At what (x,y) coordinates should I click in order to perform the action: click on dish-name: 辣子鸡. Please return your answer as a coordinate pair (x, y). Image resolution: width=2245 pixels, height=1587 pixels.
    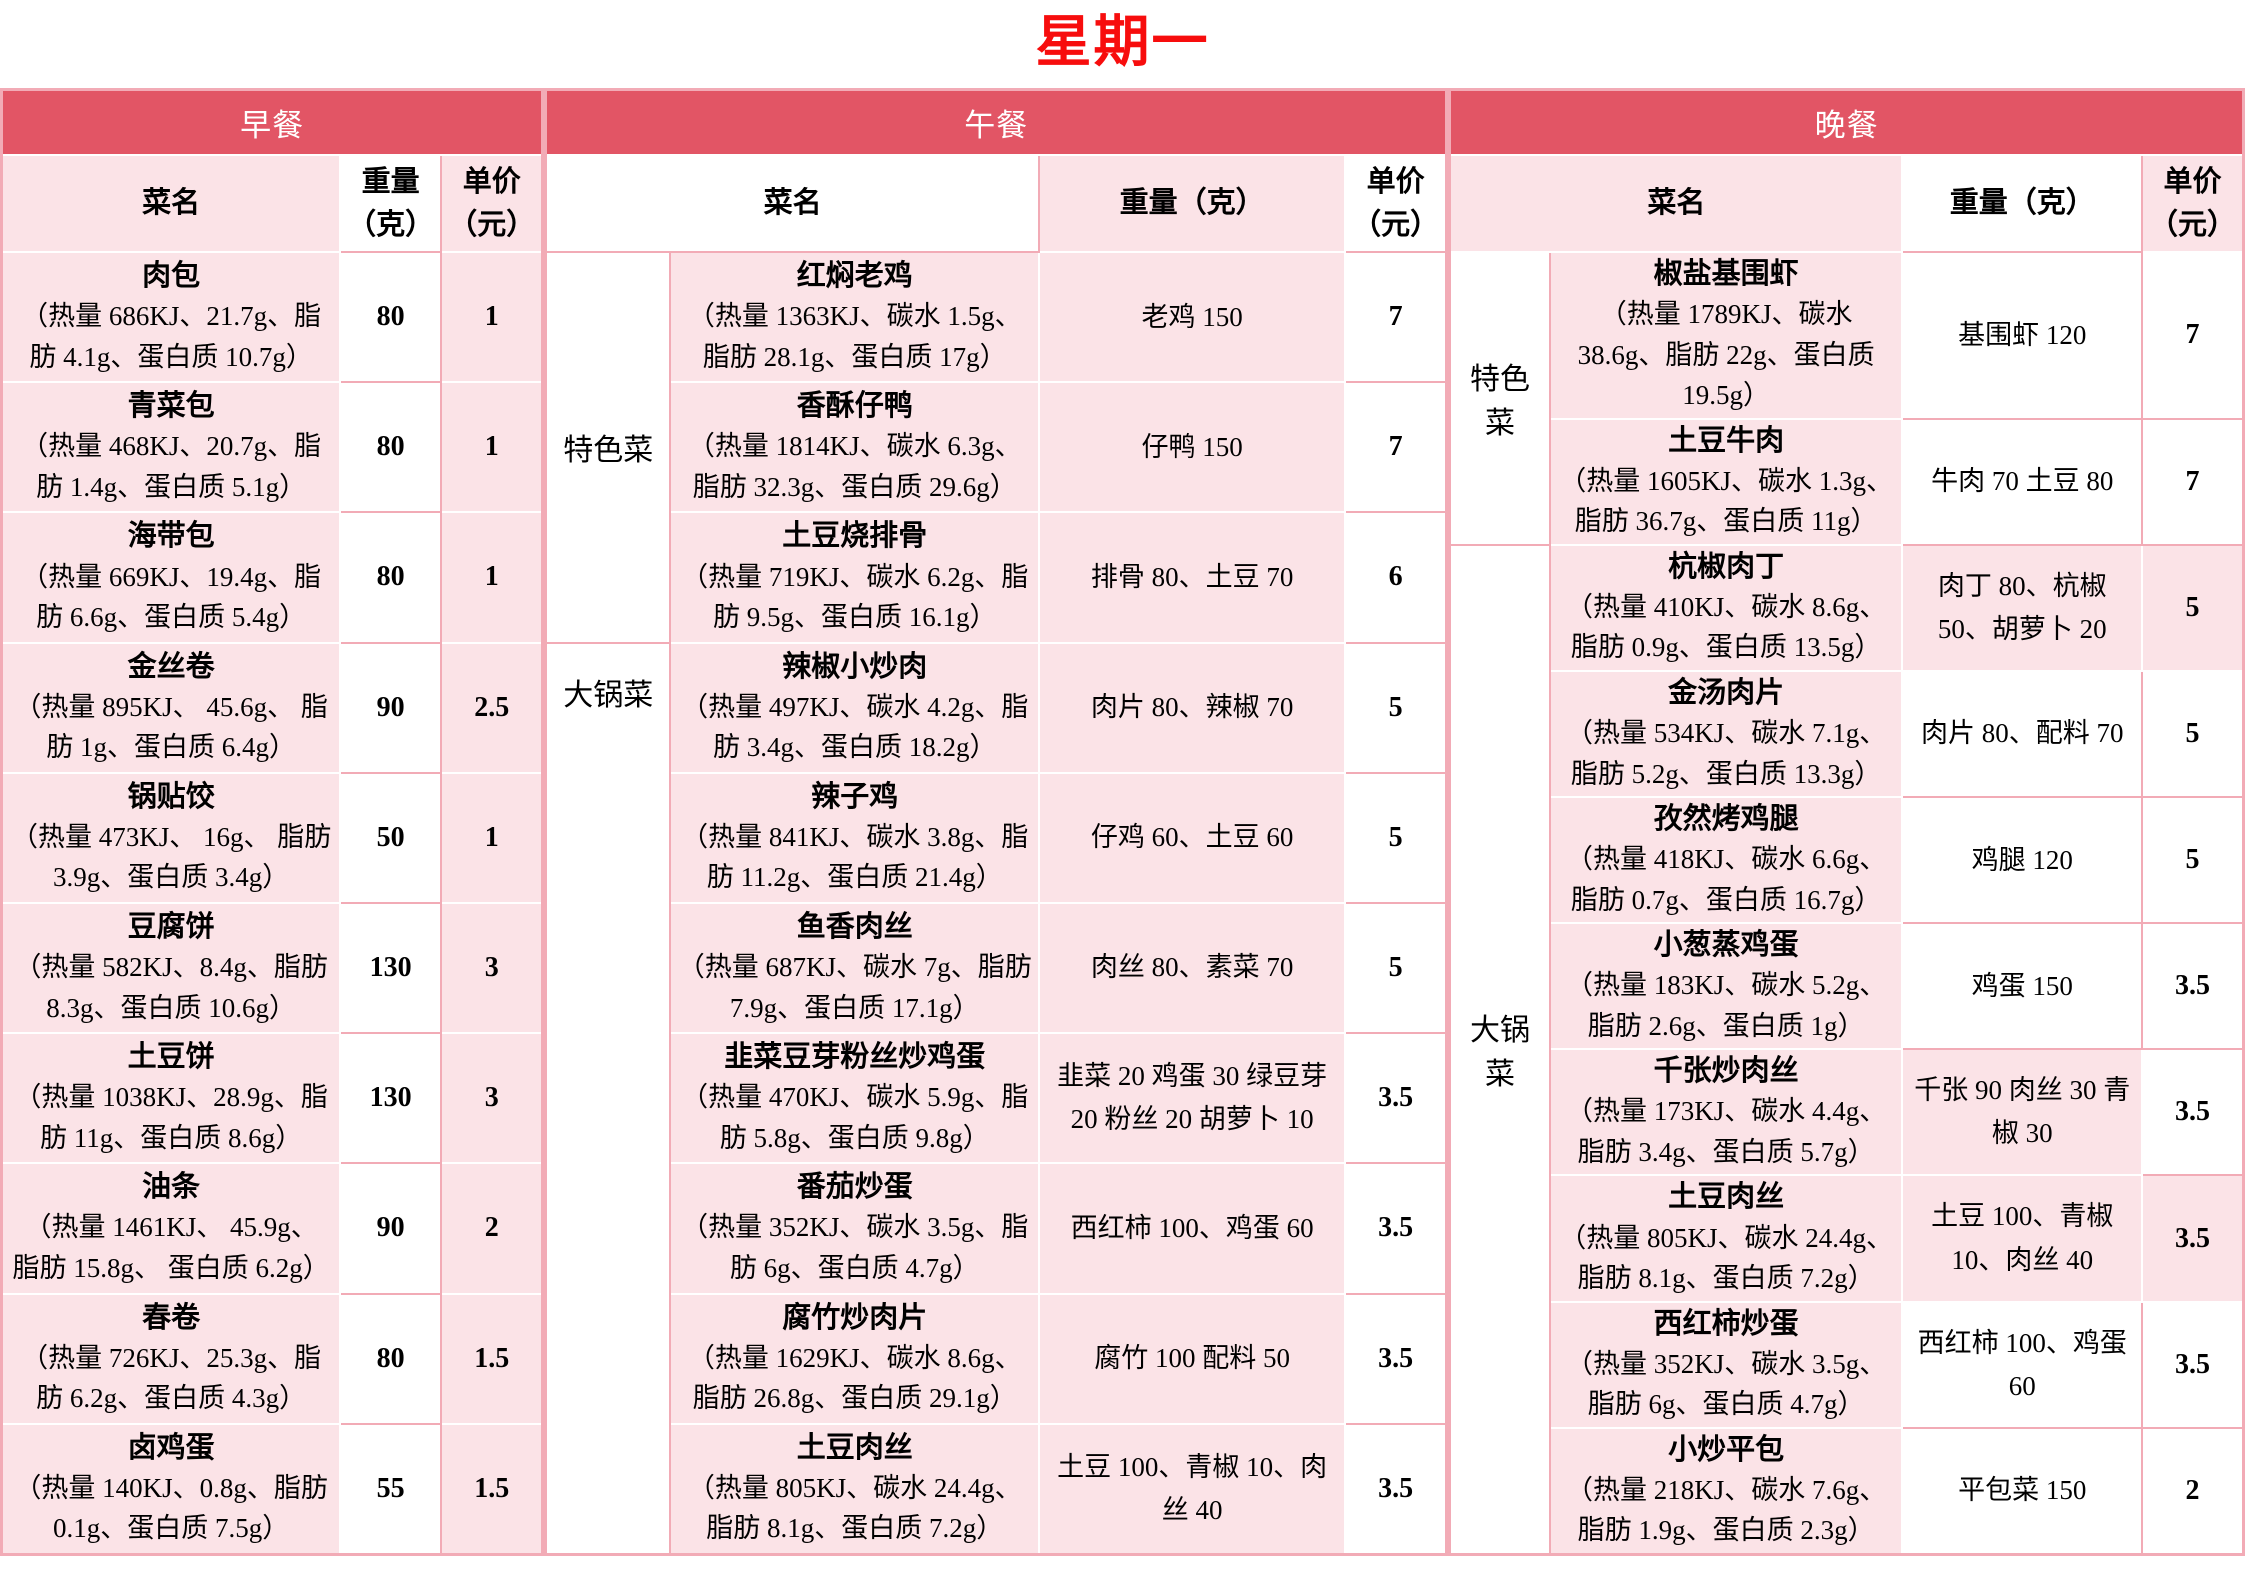
    Looking at the image, I should click on (855, 796).